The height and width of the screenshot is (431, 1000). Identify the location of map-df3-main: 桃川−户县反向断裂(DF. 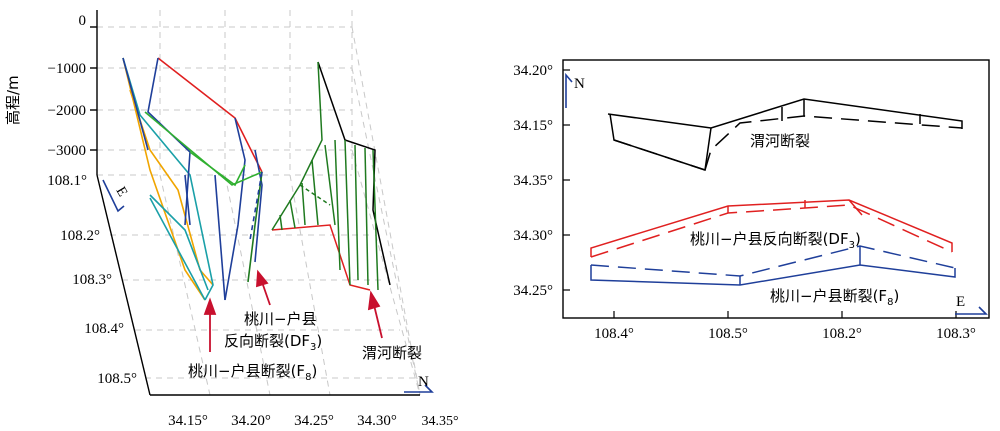
(769, 239).